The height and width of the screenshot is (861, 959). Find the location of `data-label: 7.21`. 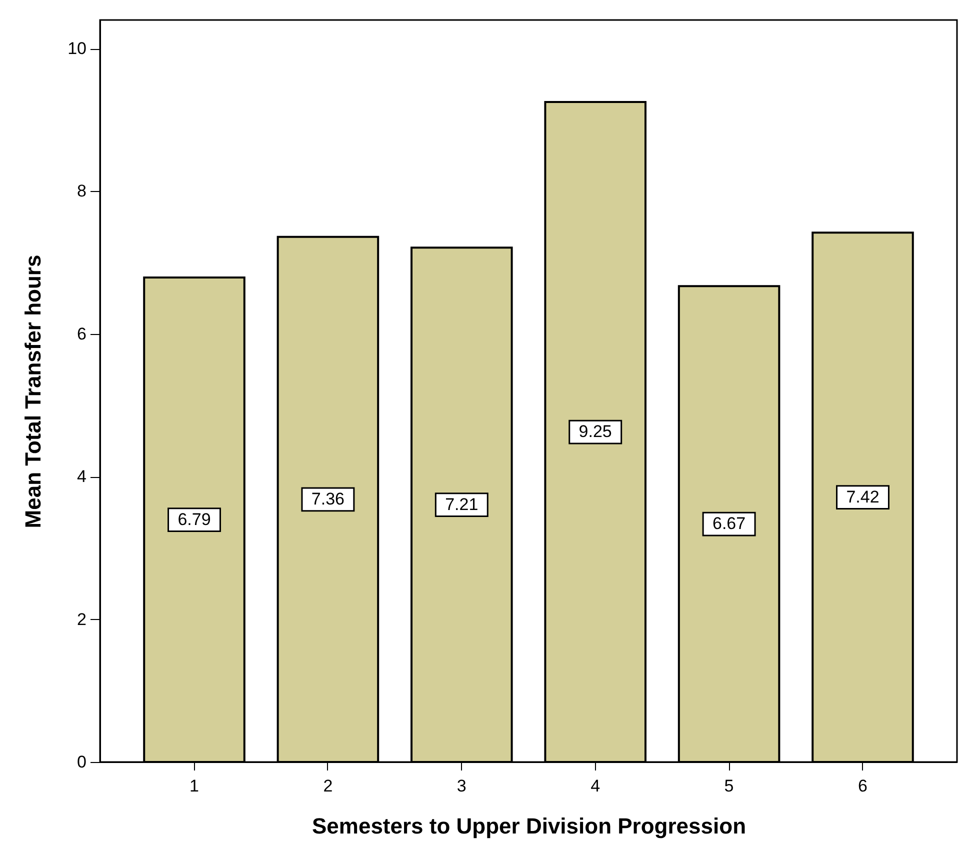

data-label: 7.21 is located at coordinates (461, 504).